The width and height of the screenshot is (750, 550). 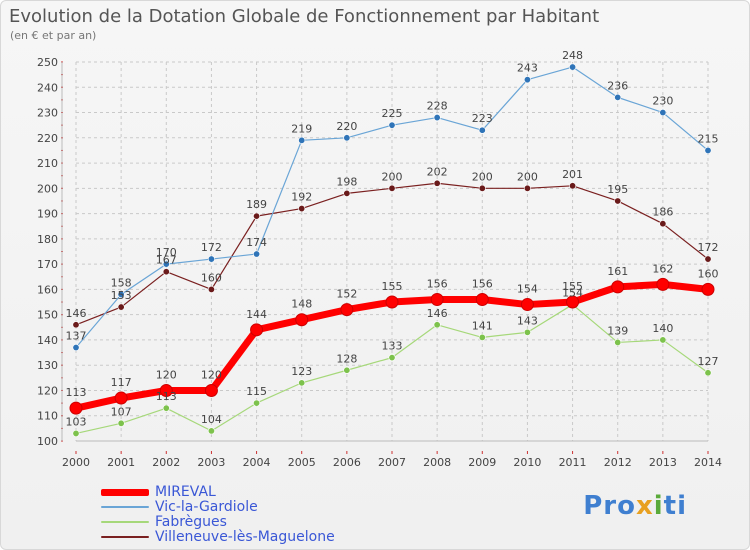 What do you see at coordinates (347, 462) in the screenshot?
I see `x-tick-label: 2006` at bounding box center [347, 462].